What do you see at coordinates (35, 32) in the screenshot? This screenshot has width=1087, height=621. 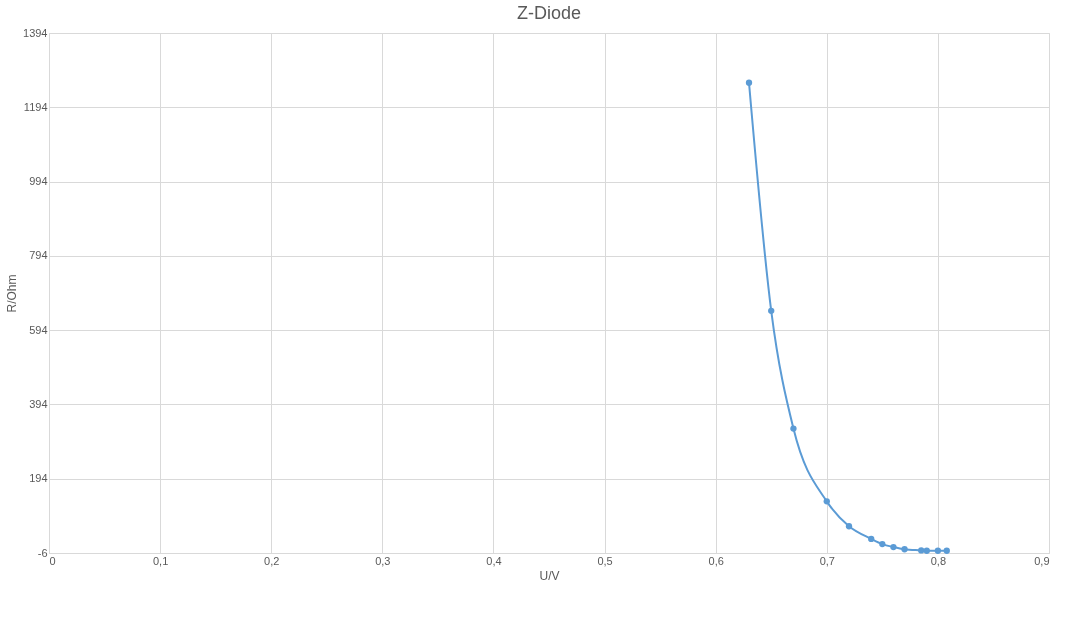 I see `y-tick-label: 1394` at bounding box center [35, 32].